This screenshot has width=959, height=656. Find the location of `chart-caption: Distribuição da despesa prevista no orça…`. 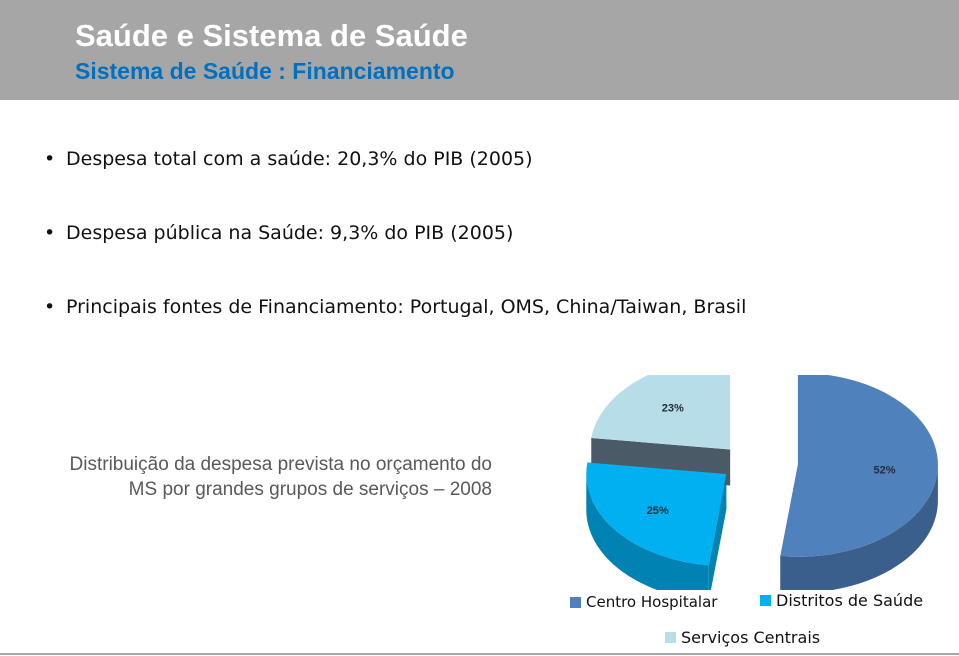

chart-caption: Distribuição da despesa prevista no orça… is located at coordinates (280, 477).